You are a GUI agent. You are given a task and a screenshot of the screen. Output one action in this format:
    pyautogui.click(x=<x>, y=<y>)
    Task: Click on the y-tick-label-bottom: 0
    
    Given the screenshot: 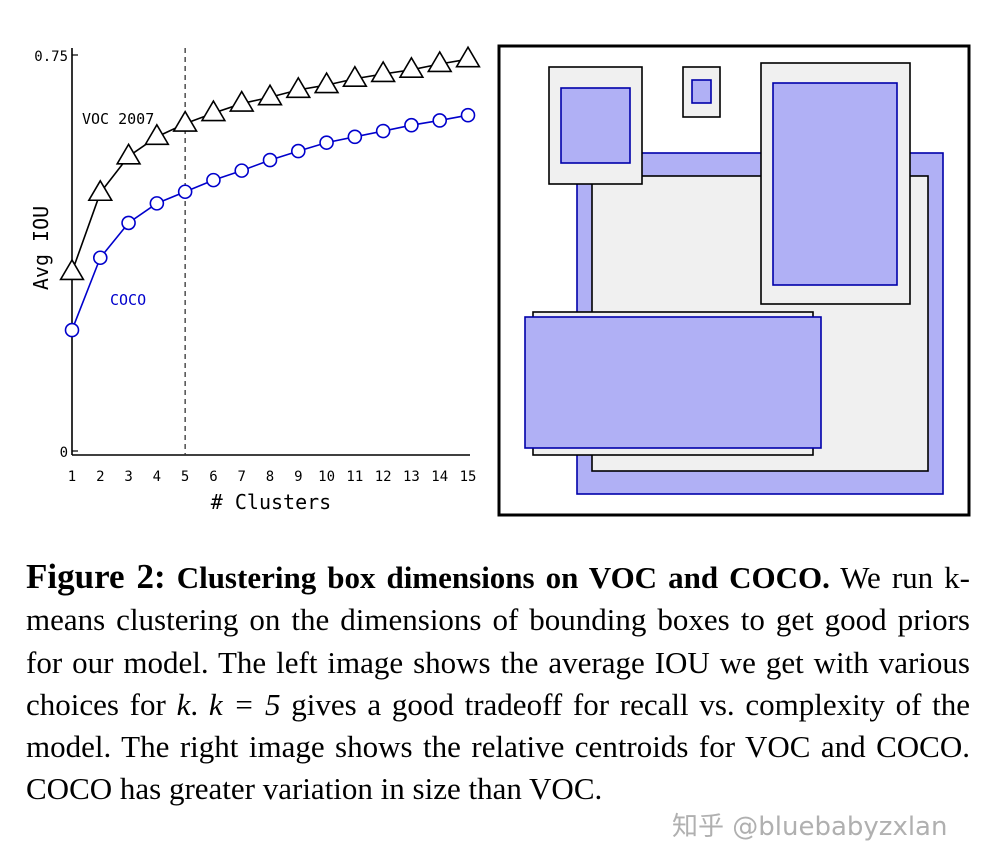 What is the action you would take?
    pyautogui.click(x=64, y=453)
    